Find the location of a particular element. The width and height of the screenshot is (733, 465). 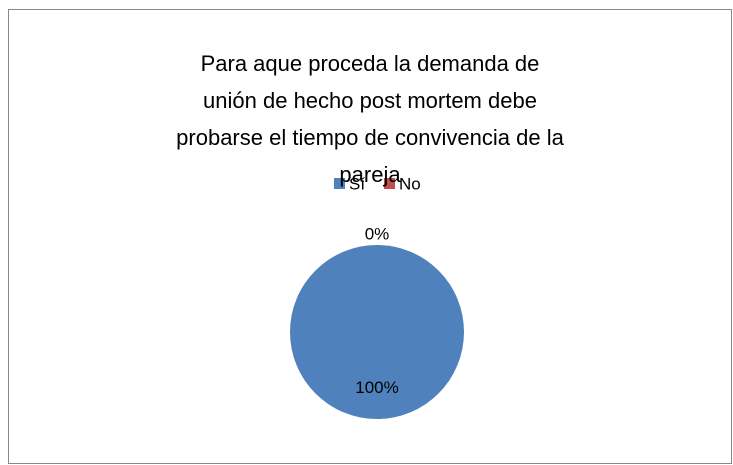

data-label: 100% is located at coordinates (376, 387).